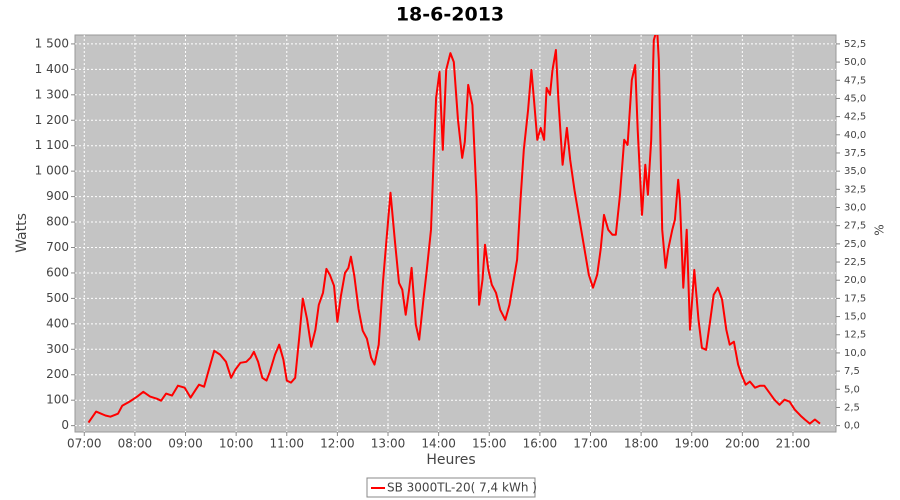 Image resolution: width=900 pixels, height=500 pixels. What do you see at coordinates (52, 120) in the screenshot?
I see `y-tick-label: 1 200` at bounding box center [52, 120].